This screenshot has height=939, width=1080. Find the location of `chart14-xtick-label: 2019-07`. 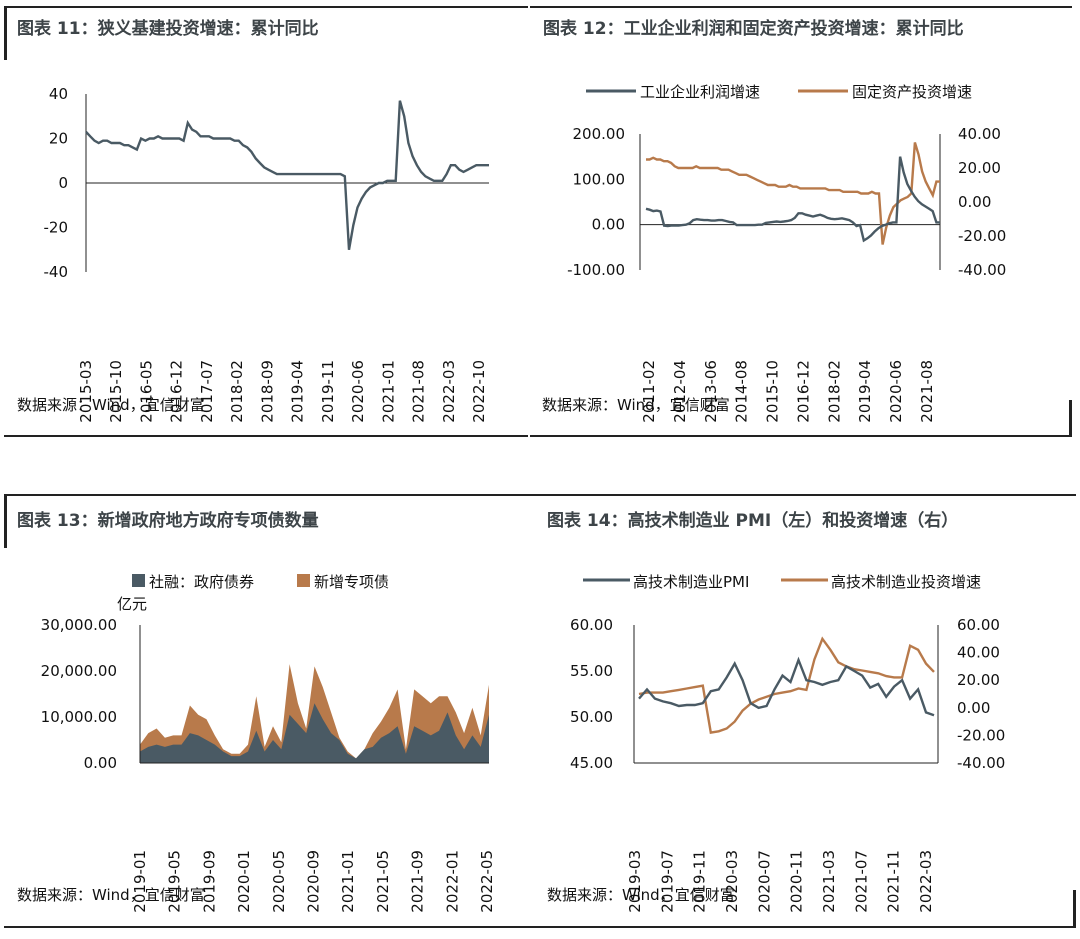

chart14-xtick-label: 2019-07 is located at coordinates (667, 881).